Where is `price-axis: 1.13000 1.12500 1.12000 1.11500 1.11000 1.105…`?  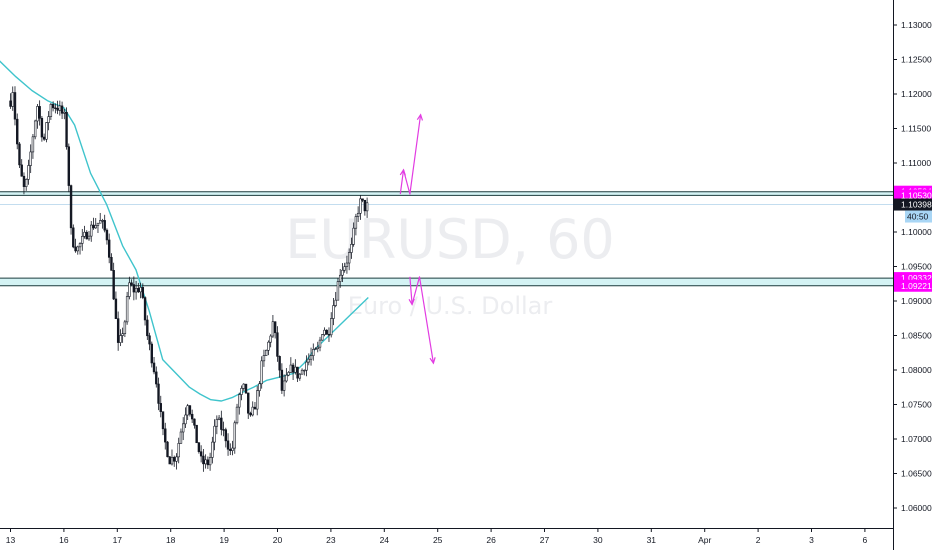 price-axis: 1.13000 1.12500 1.12000 1.11500 1.11000 1.105… is located at coordinates (912, 275).